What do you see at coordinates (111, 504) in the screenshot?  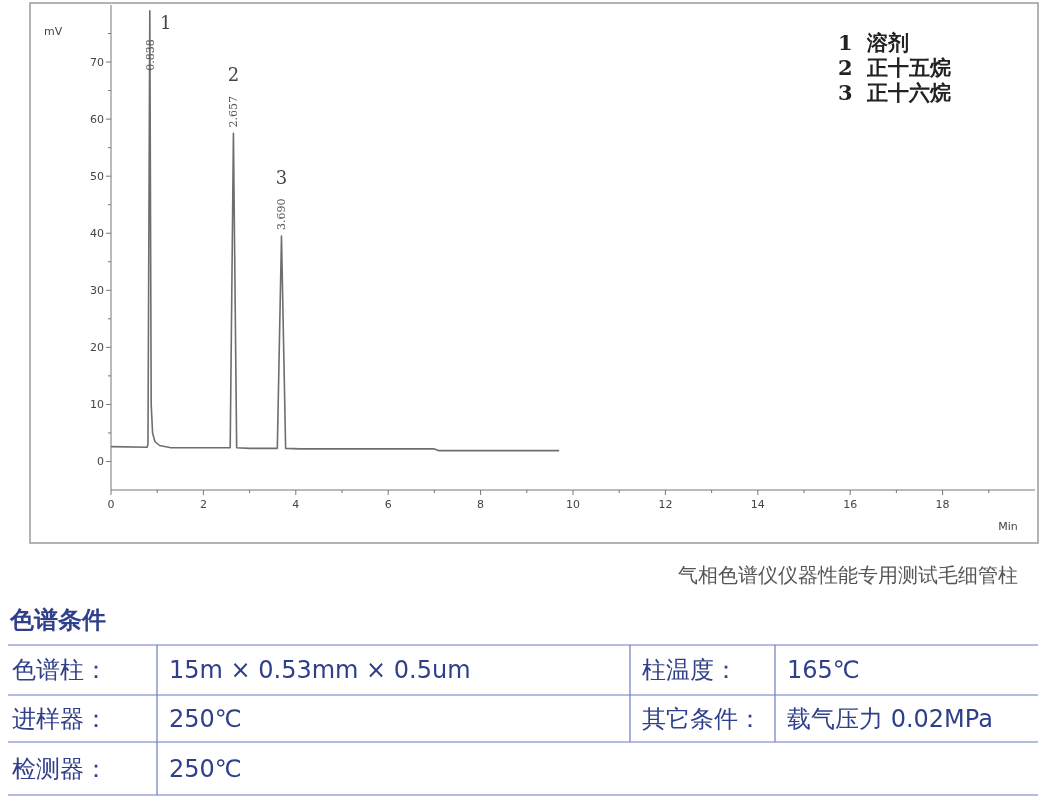 I see `x-tick-label: 0` at bounding box center [111, 504].